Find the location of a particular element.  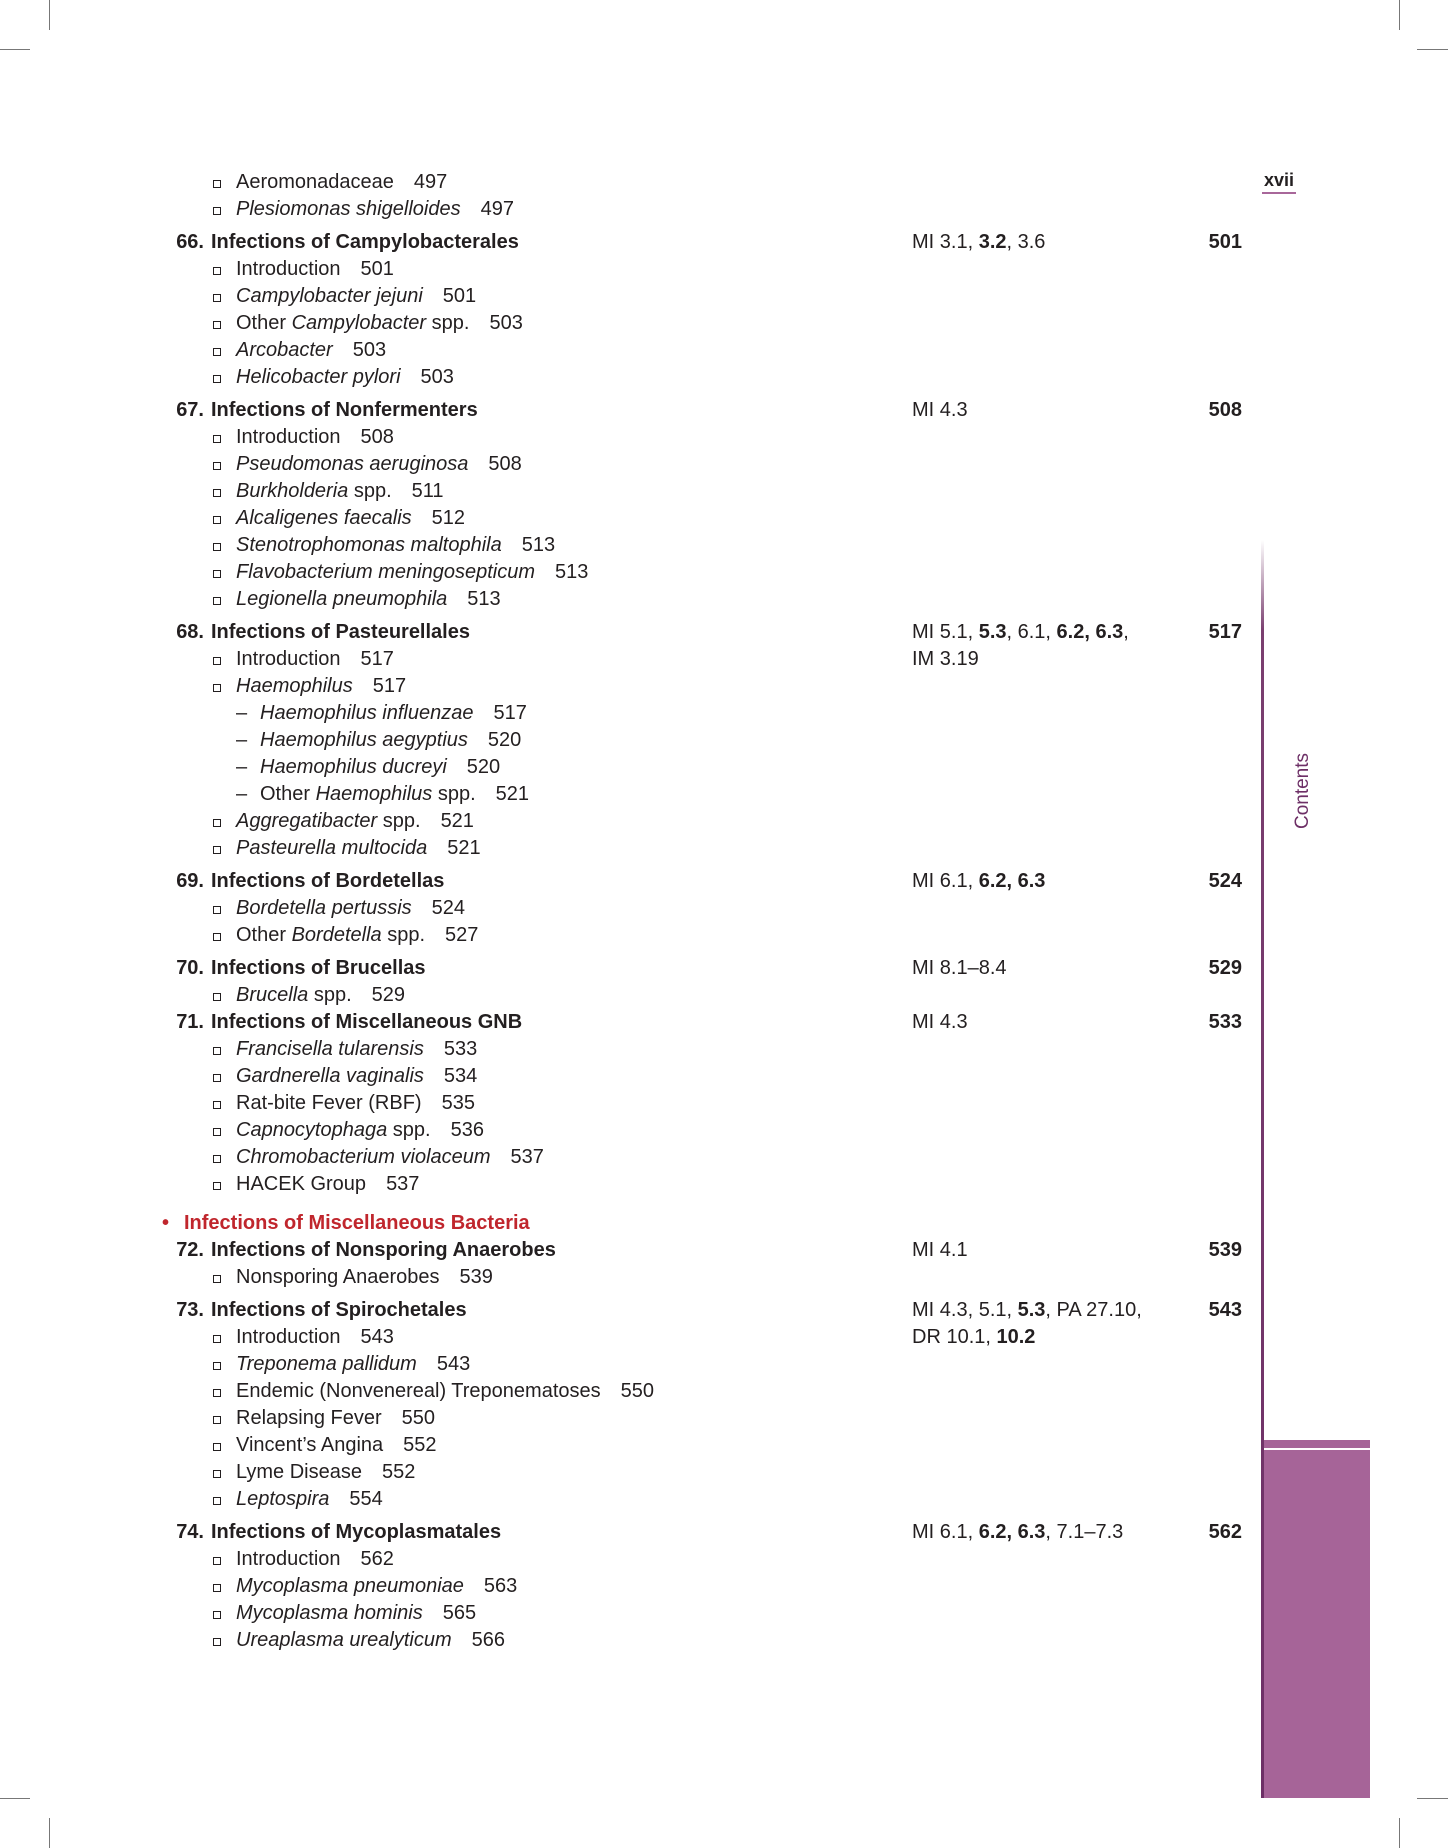

bold-text: 6.2, 6.3 is located at coordinates (1012, 1532).